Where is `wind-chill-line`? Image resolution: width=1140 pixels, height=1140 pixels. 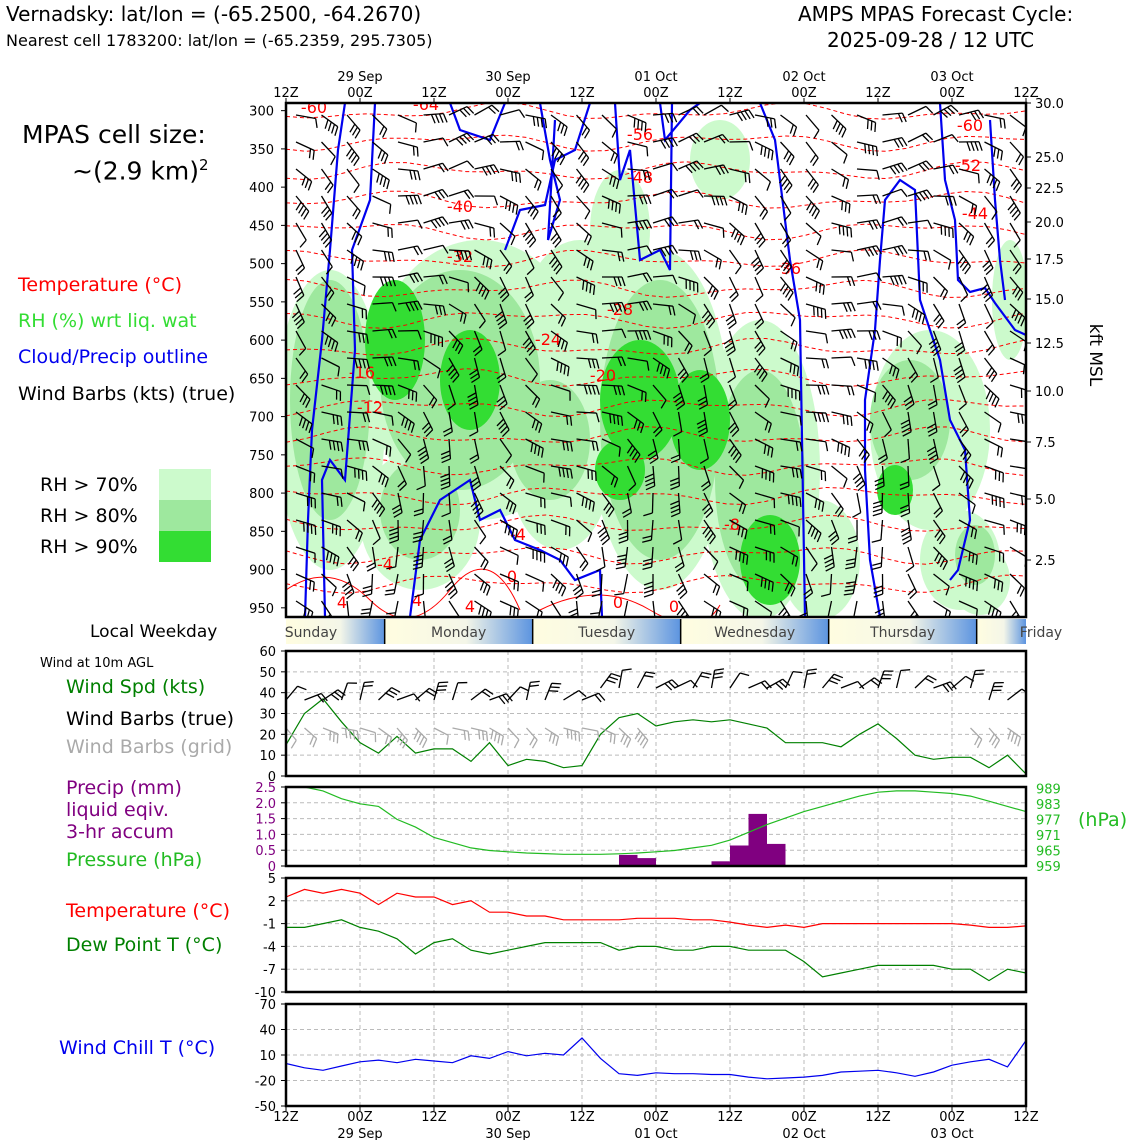
wind-chill-line is located at coordinates (656, 1058).